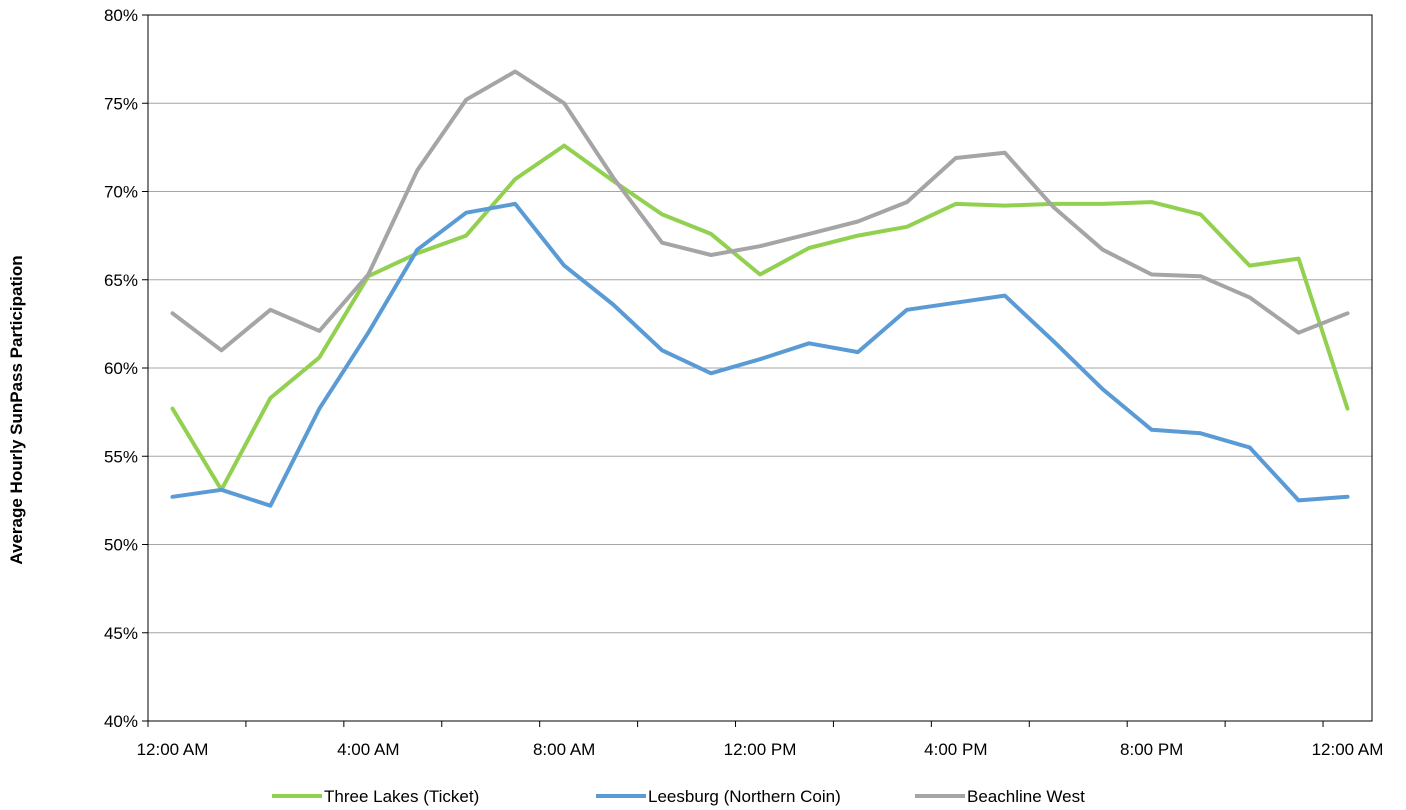 Image resolution: width=1406 pixels, height=810 pixels. What do you see at coordinates (121, 103) in the screenshot?
I see `y-tick-label: 75%` at bounding box center [121, 103].